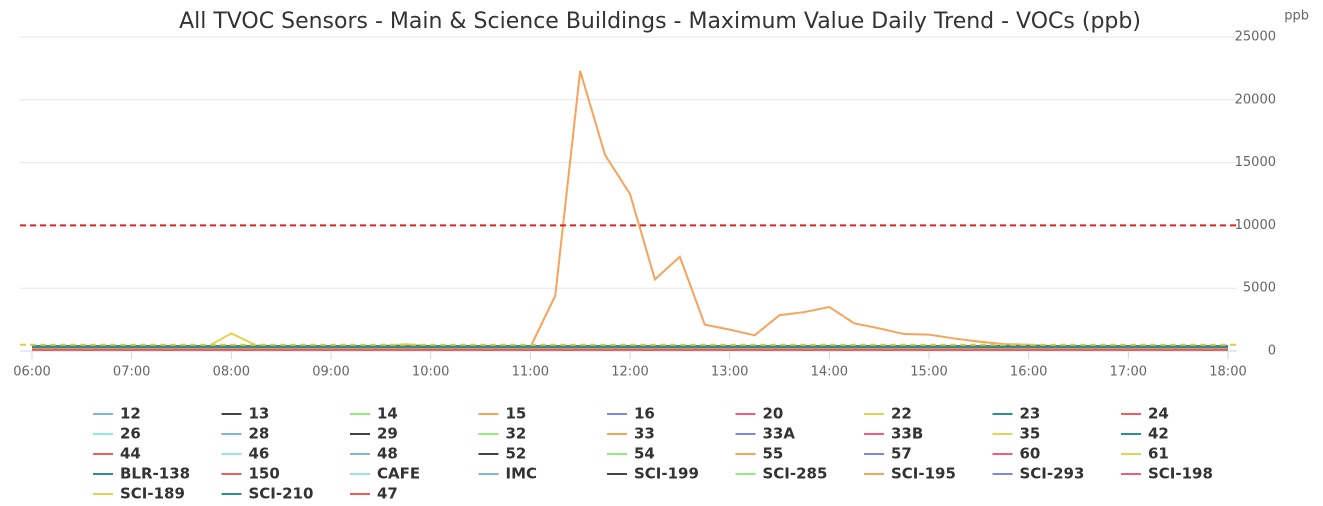  I want to click on x-tick-label: 16:00, so click(1028, 372).